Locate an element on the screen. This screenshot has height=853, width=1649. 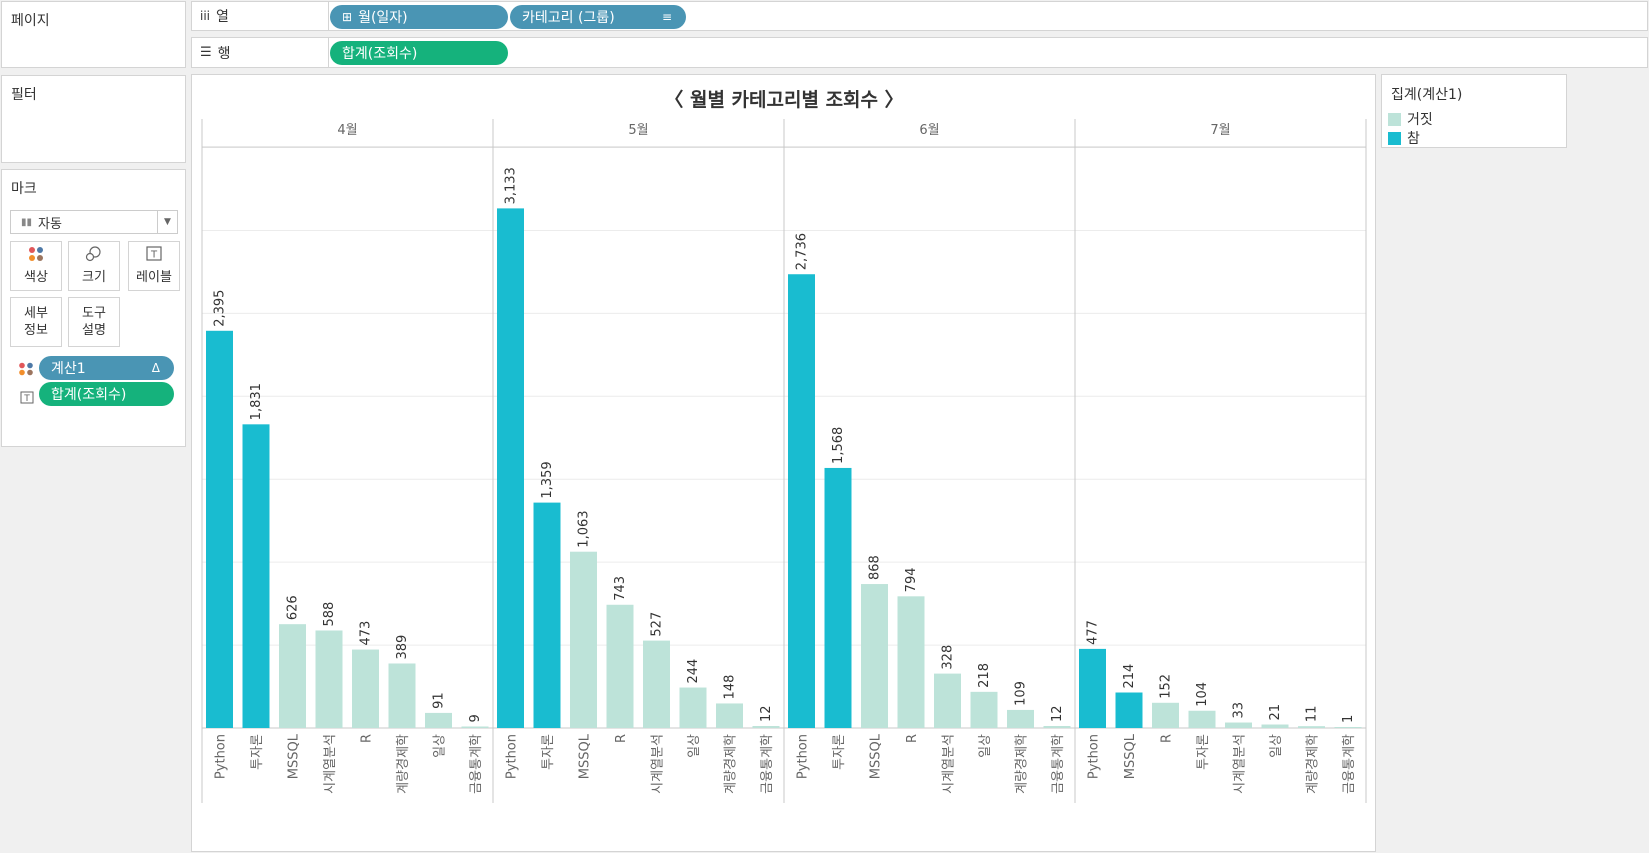
size-button: 크기 is located at coordinates (94, 266).